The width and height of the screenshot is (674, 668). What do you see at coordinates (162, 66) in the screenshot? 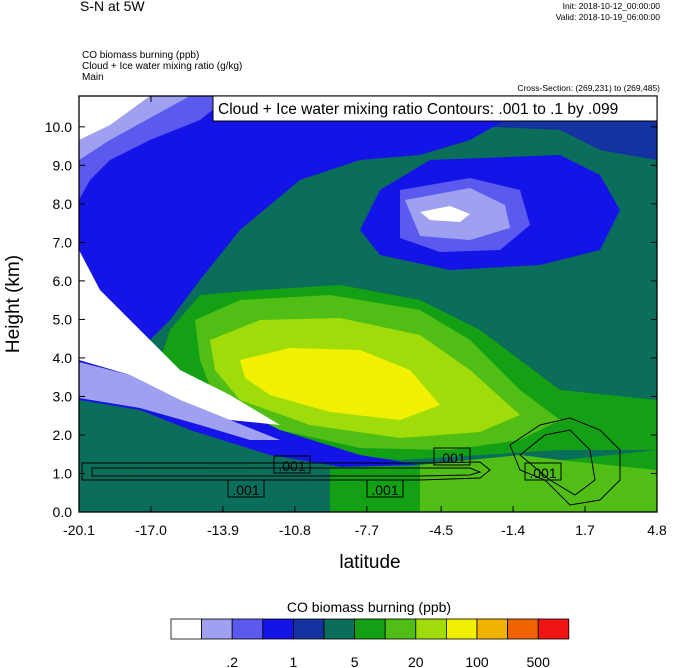
I see `field-label-cloud: Cloud + Ice water mixing ratio (g/kg)` at bounding box center [162, 66].